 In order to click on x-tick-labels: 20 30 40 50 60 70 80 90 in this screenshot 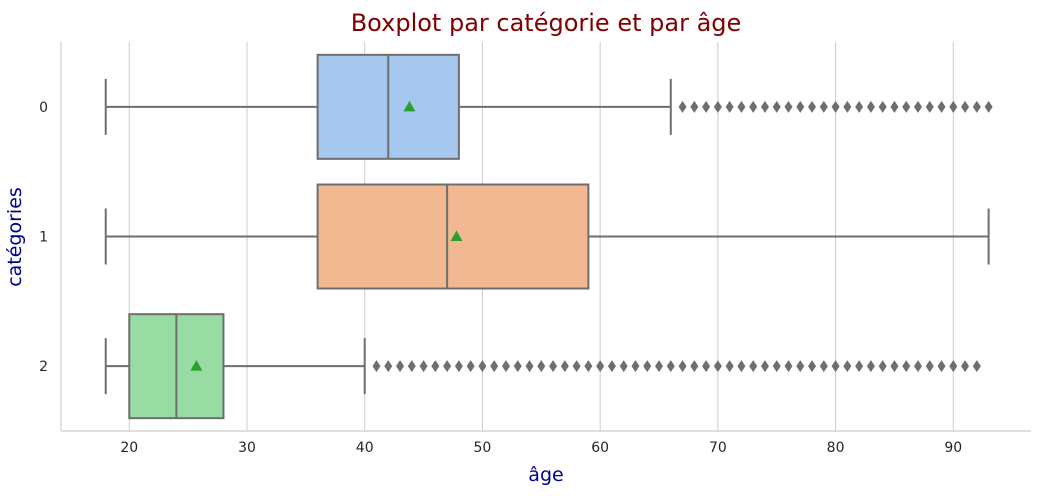, I will do `click(541, 448)`.